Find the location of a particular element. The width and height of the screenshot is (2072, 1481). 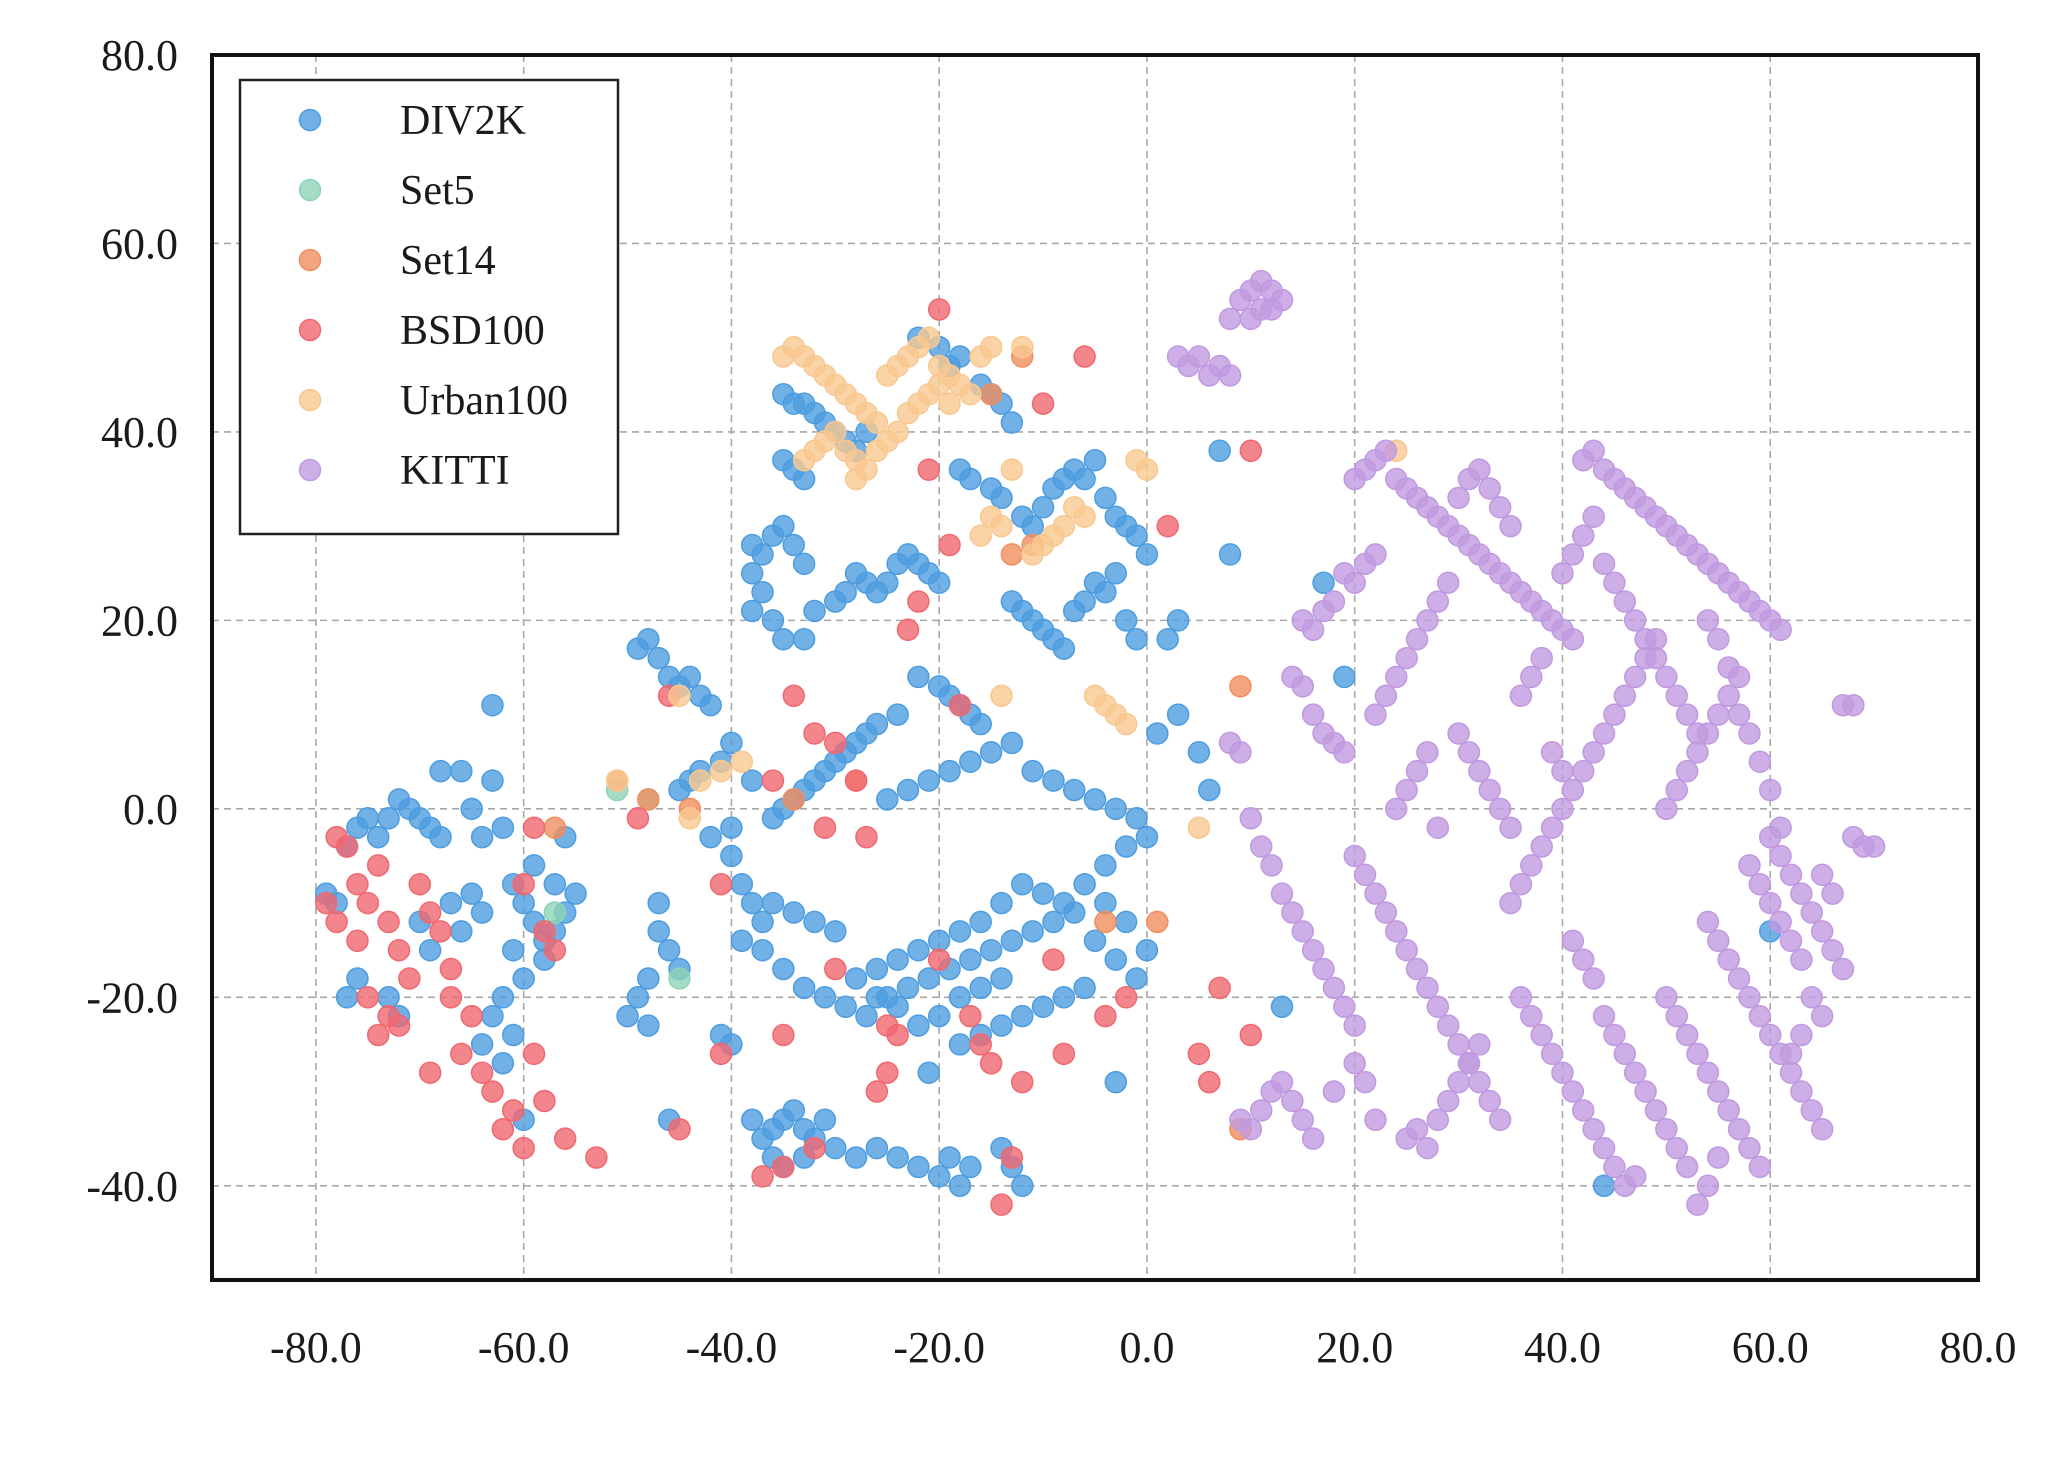

x-axis-ticks: -80.0 -60.0 -40.0 -20.0 0.0 20.0 40.0 60.0 80.0 is located at coordinates (1143, 1347).